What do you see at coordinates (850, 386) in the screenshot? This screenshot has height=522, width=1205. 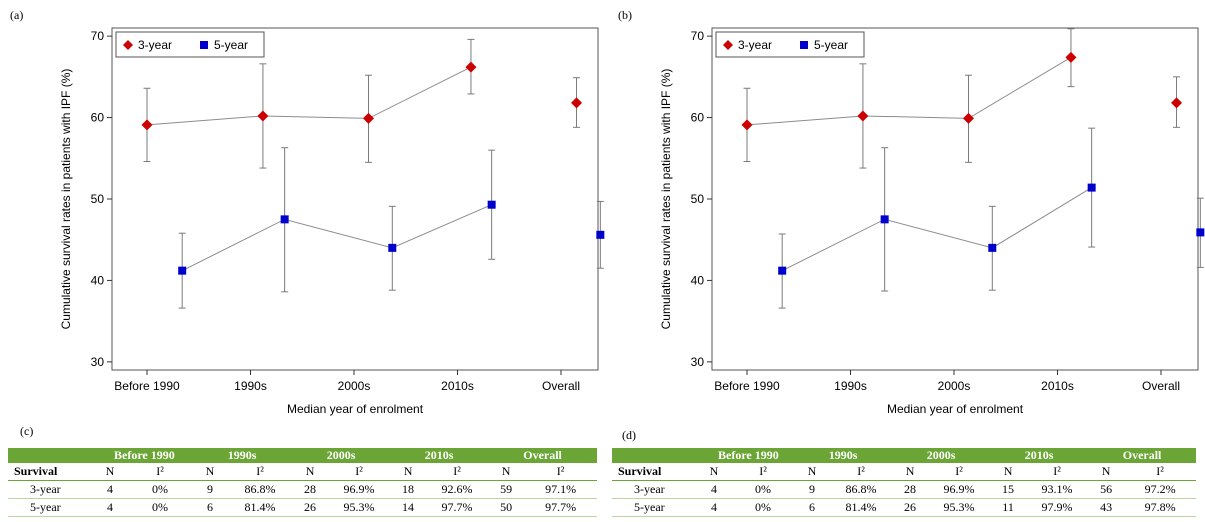 I see `x-tick-label: 1990s` at bounding box center [850, 386].